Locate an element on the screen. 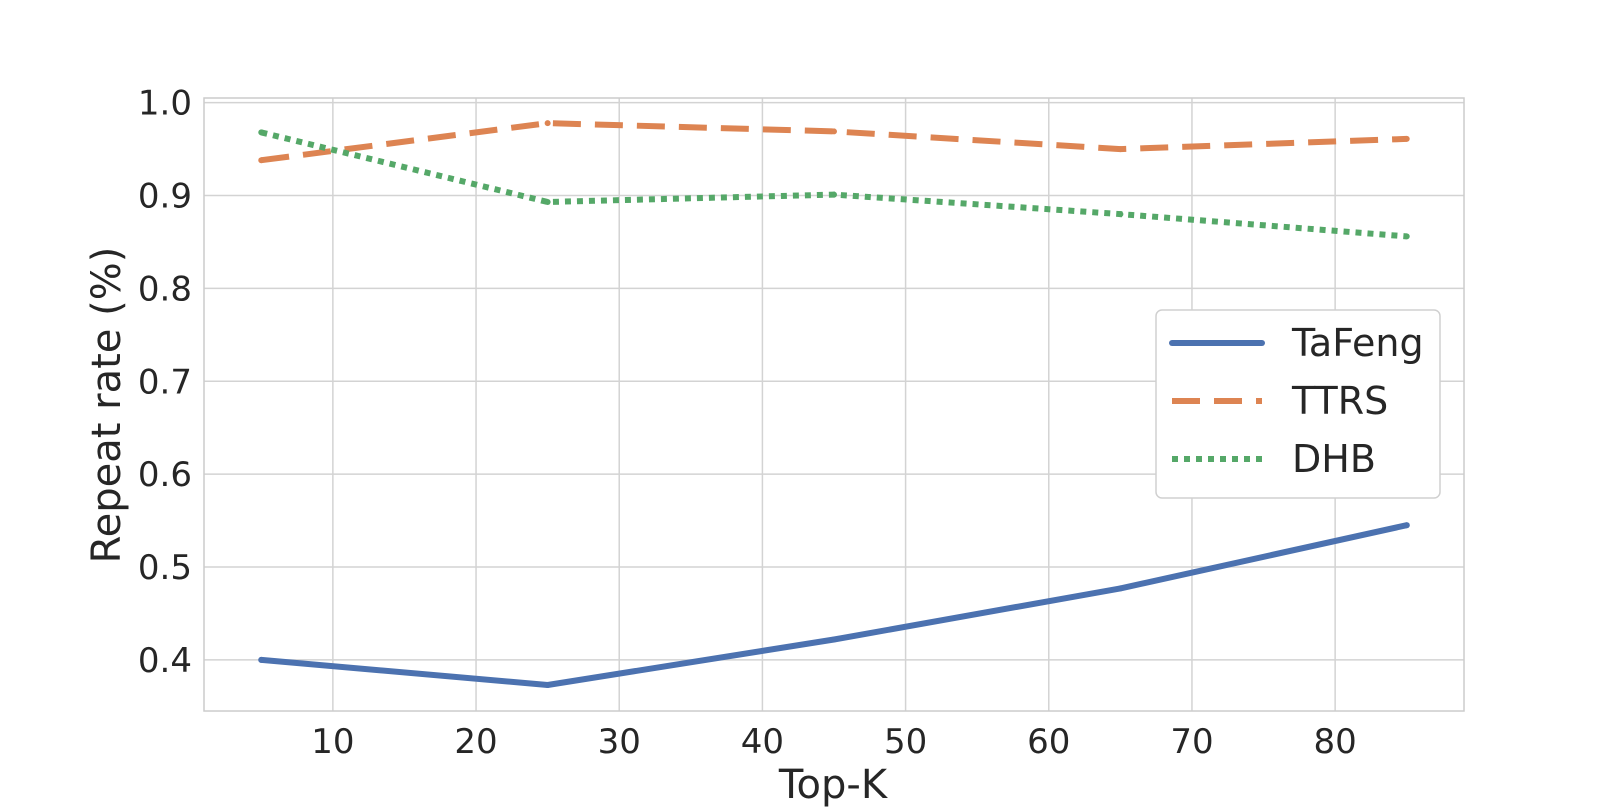  legend: TaFeng TTRS DHB is located at coordinates (1298, 404).